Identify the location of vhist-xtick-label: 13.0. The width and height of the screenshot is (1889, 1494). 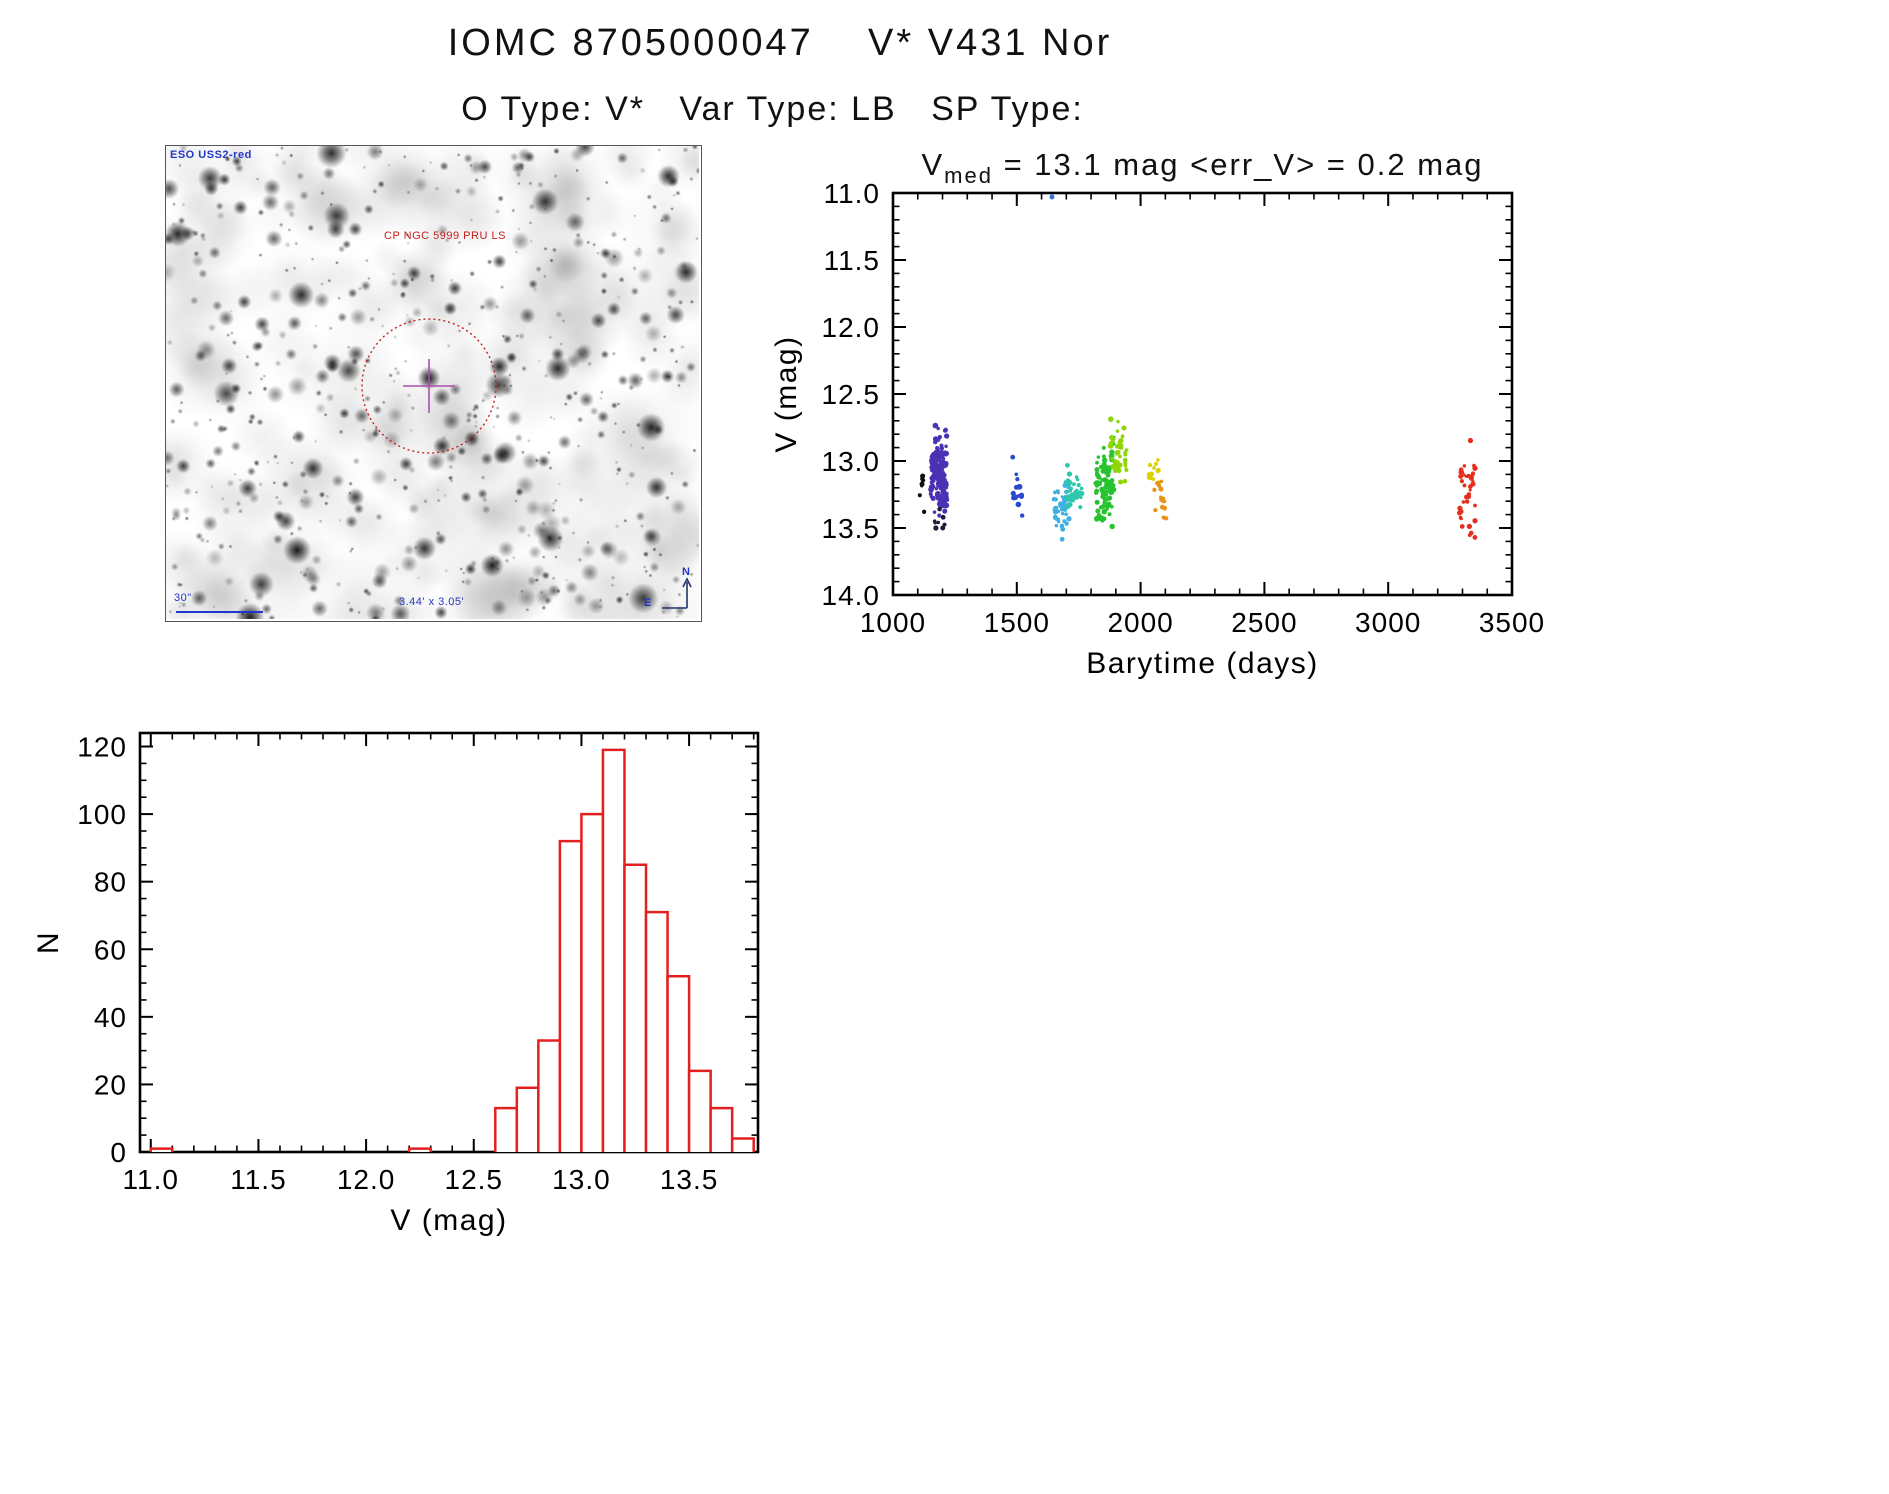
(581, 1179).